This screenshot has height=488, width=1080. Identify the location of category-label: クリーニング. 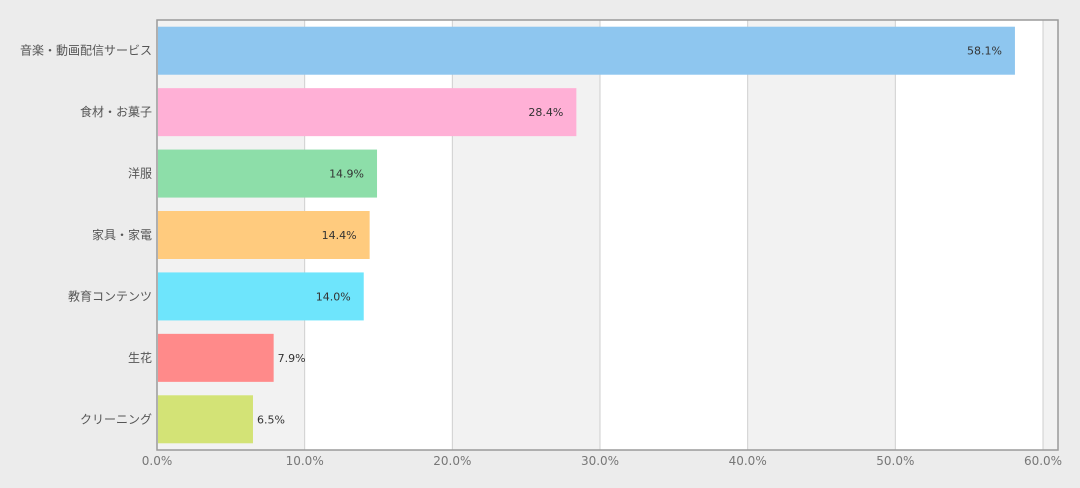
(116, 419).